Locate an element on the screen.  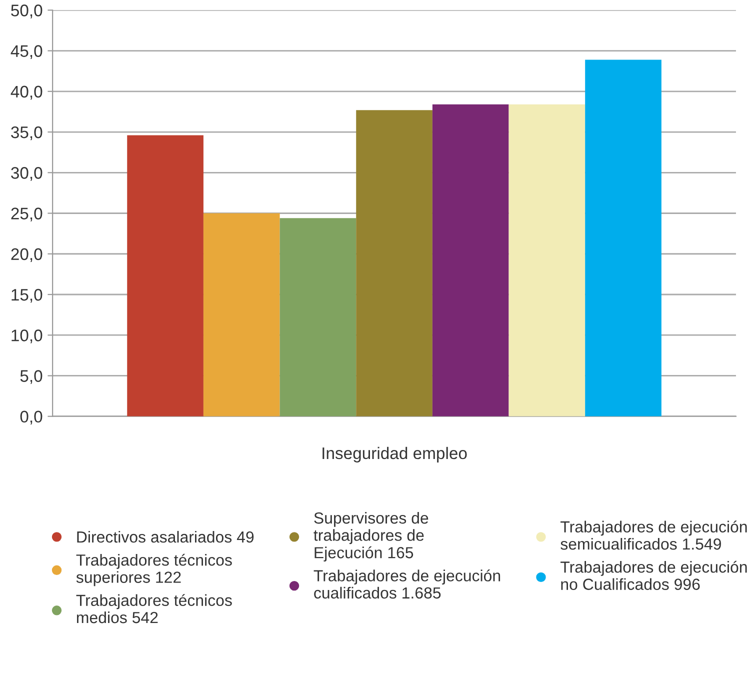
legend-label: Trabajadores de ejecución no Cualificados 996 is located at coordinates (653, 575).